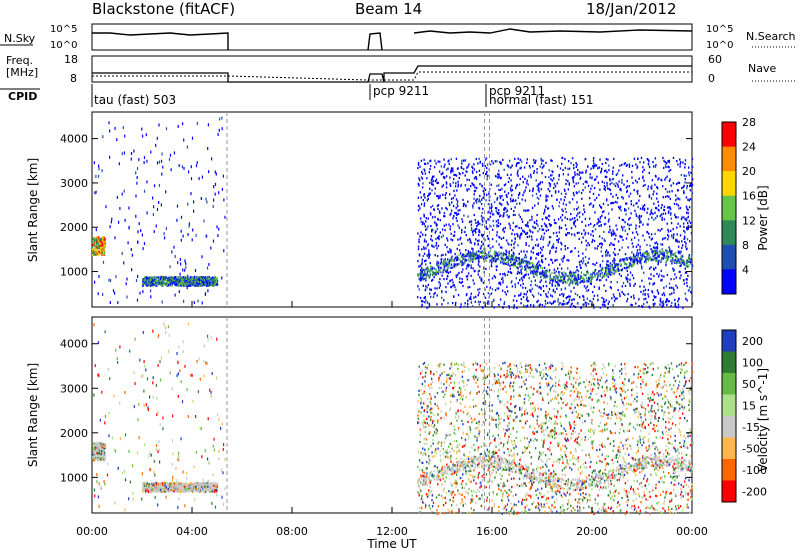 Image resolution: width=800 pixels, height=558 pixels. I want to click on ytick-label: 4000, so click(74, 139).